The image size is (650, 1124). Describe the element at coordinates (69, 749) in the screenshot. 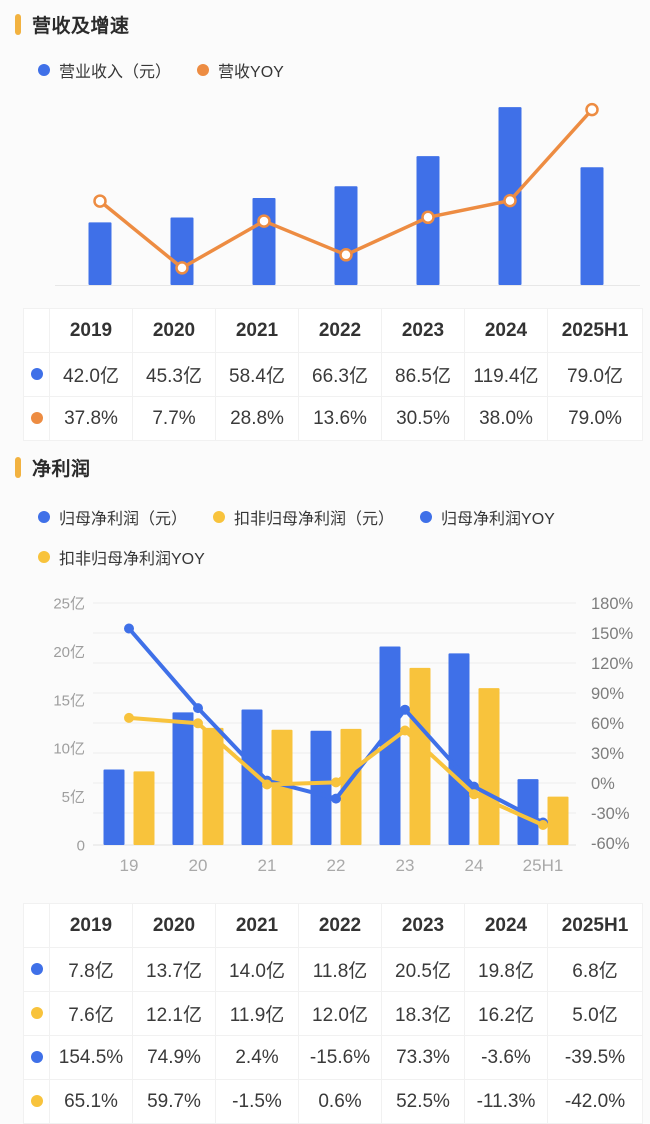

I see `left-axis-tick-label: 10亿` at that location.